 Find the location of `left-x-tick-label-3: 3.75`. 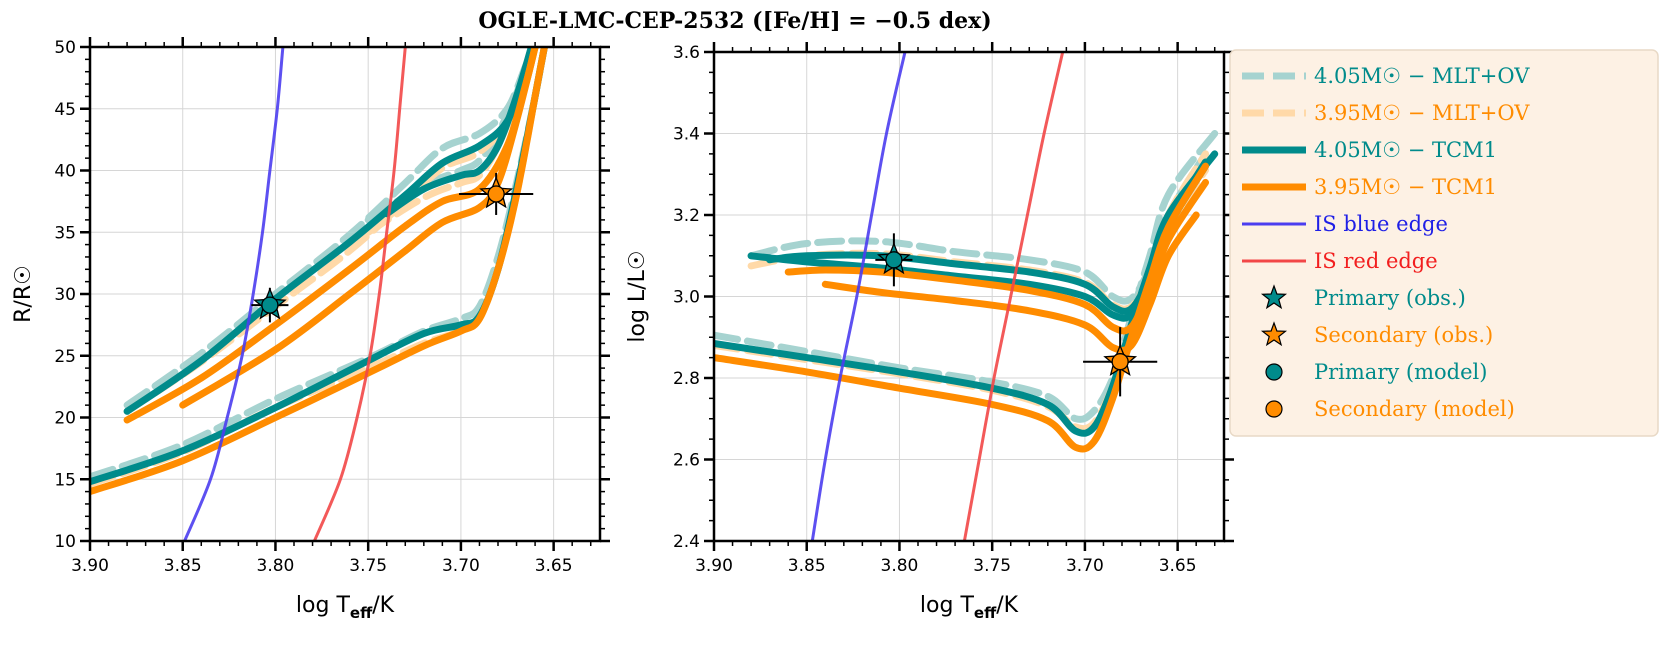

left-x-tick-label-3: 3.75 is located at coordinates (368, 566).